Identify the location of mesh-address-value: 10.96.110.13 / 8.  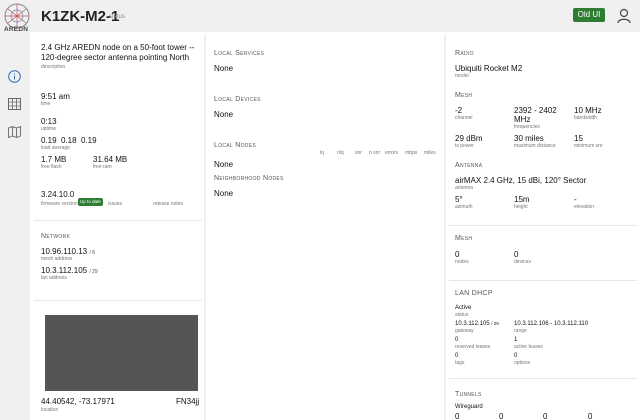
(68, 251).